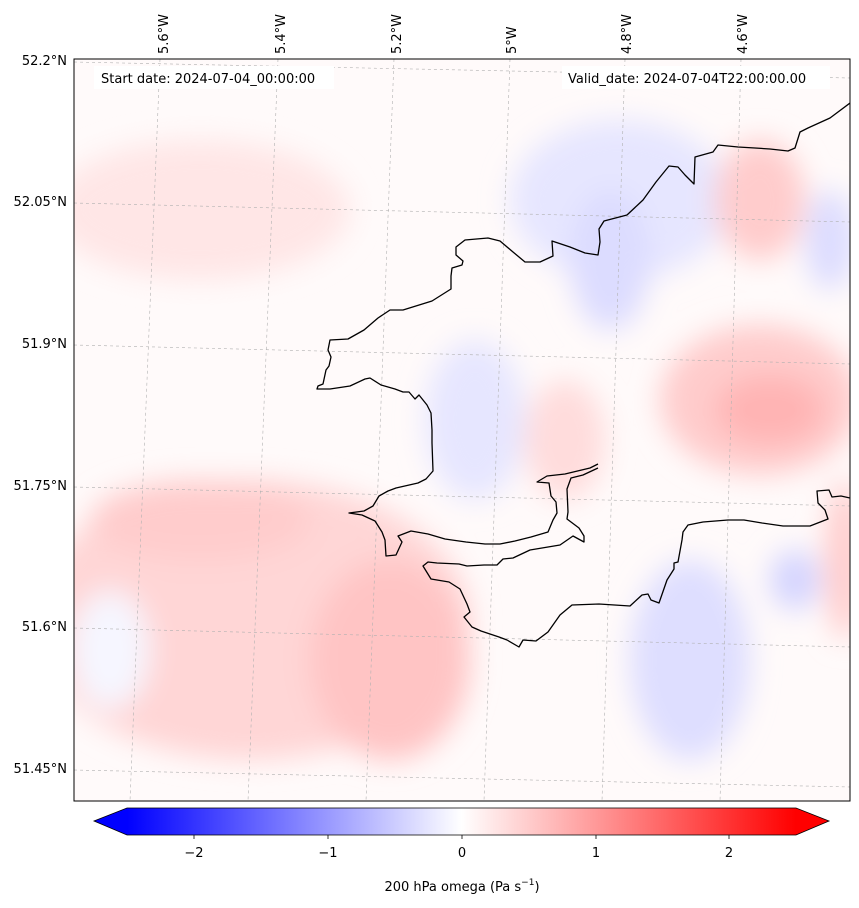  What do you see at coordinates (112, 650) in the screenshot?
I see `omega-region-west-slight-negative` at bounding box center [112, 650].